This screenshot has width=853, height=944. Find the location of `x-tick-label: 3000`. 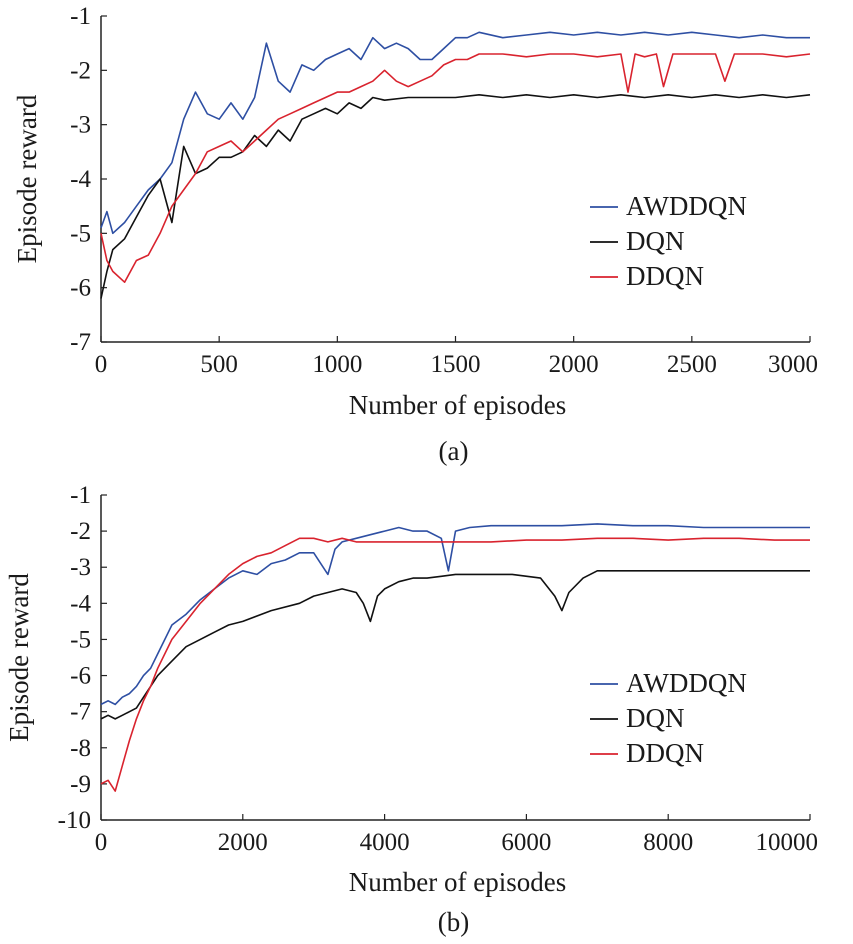

x-tick-label: 3000 is located at coordinates (793, 364).